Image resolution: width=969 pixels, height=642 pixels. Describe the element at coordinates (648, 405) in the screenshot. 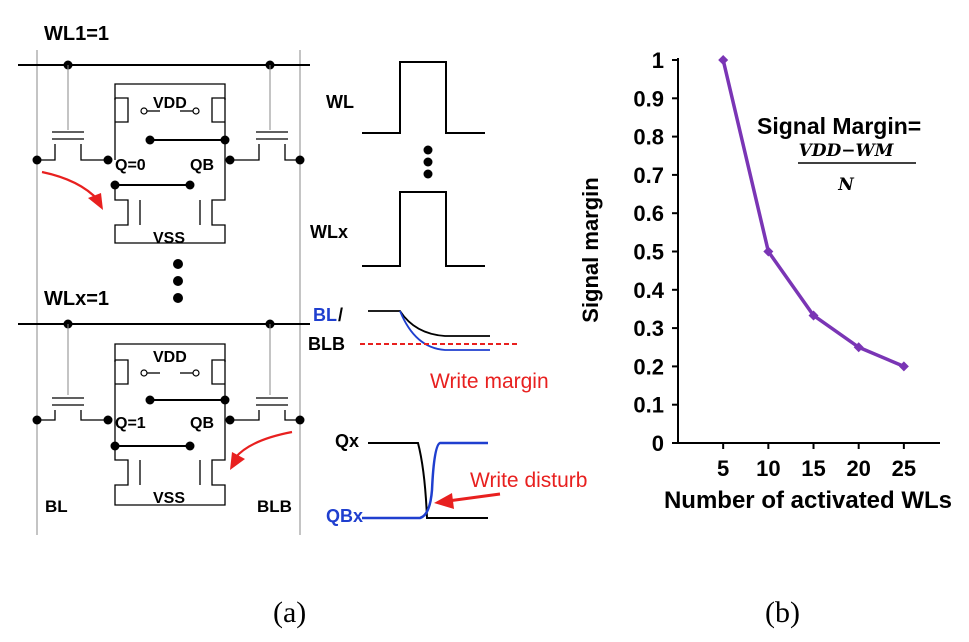

I see `y-tick-label: 0.1` at that location.